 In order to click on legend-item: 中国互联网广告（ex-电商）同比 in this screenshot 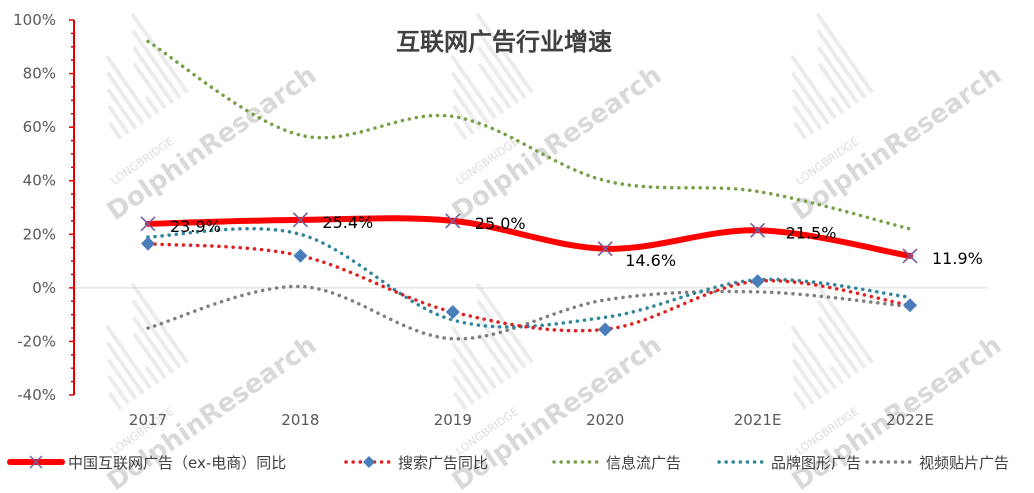, I will do `click(146, 463)`.